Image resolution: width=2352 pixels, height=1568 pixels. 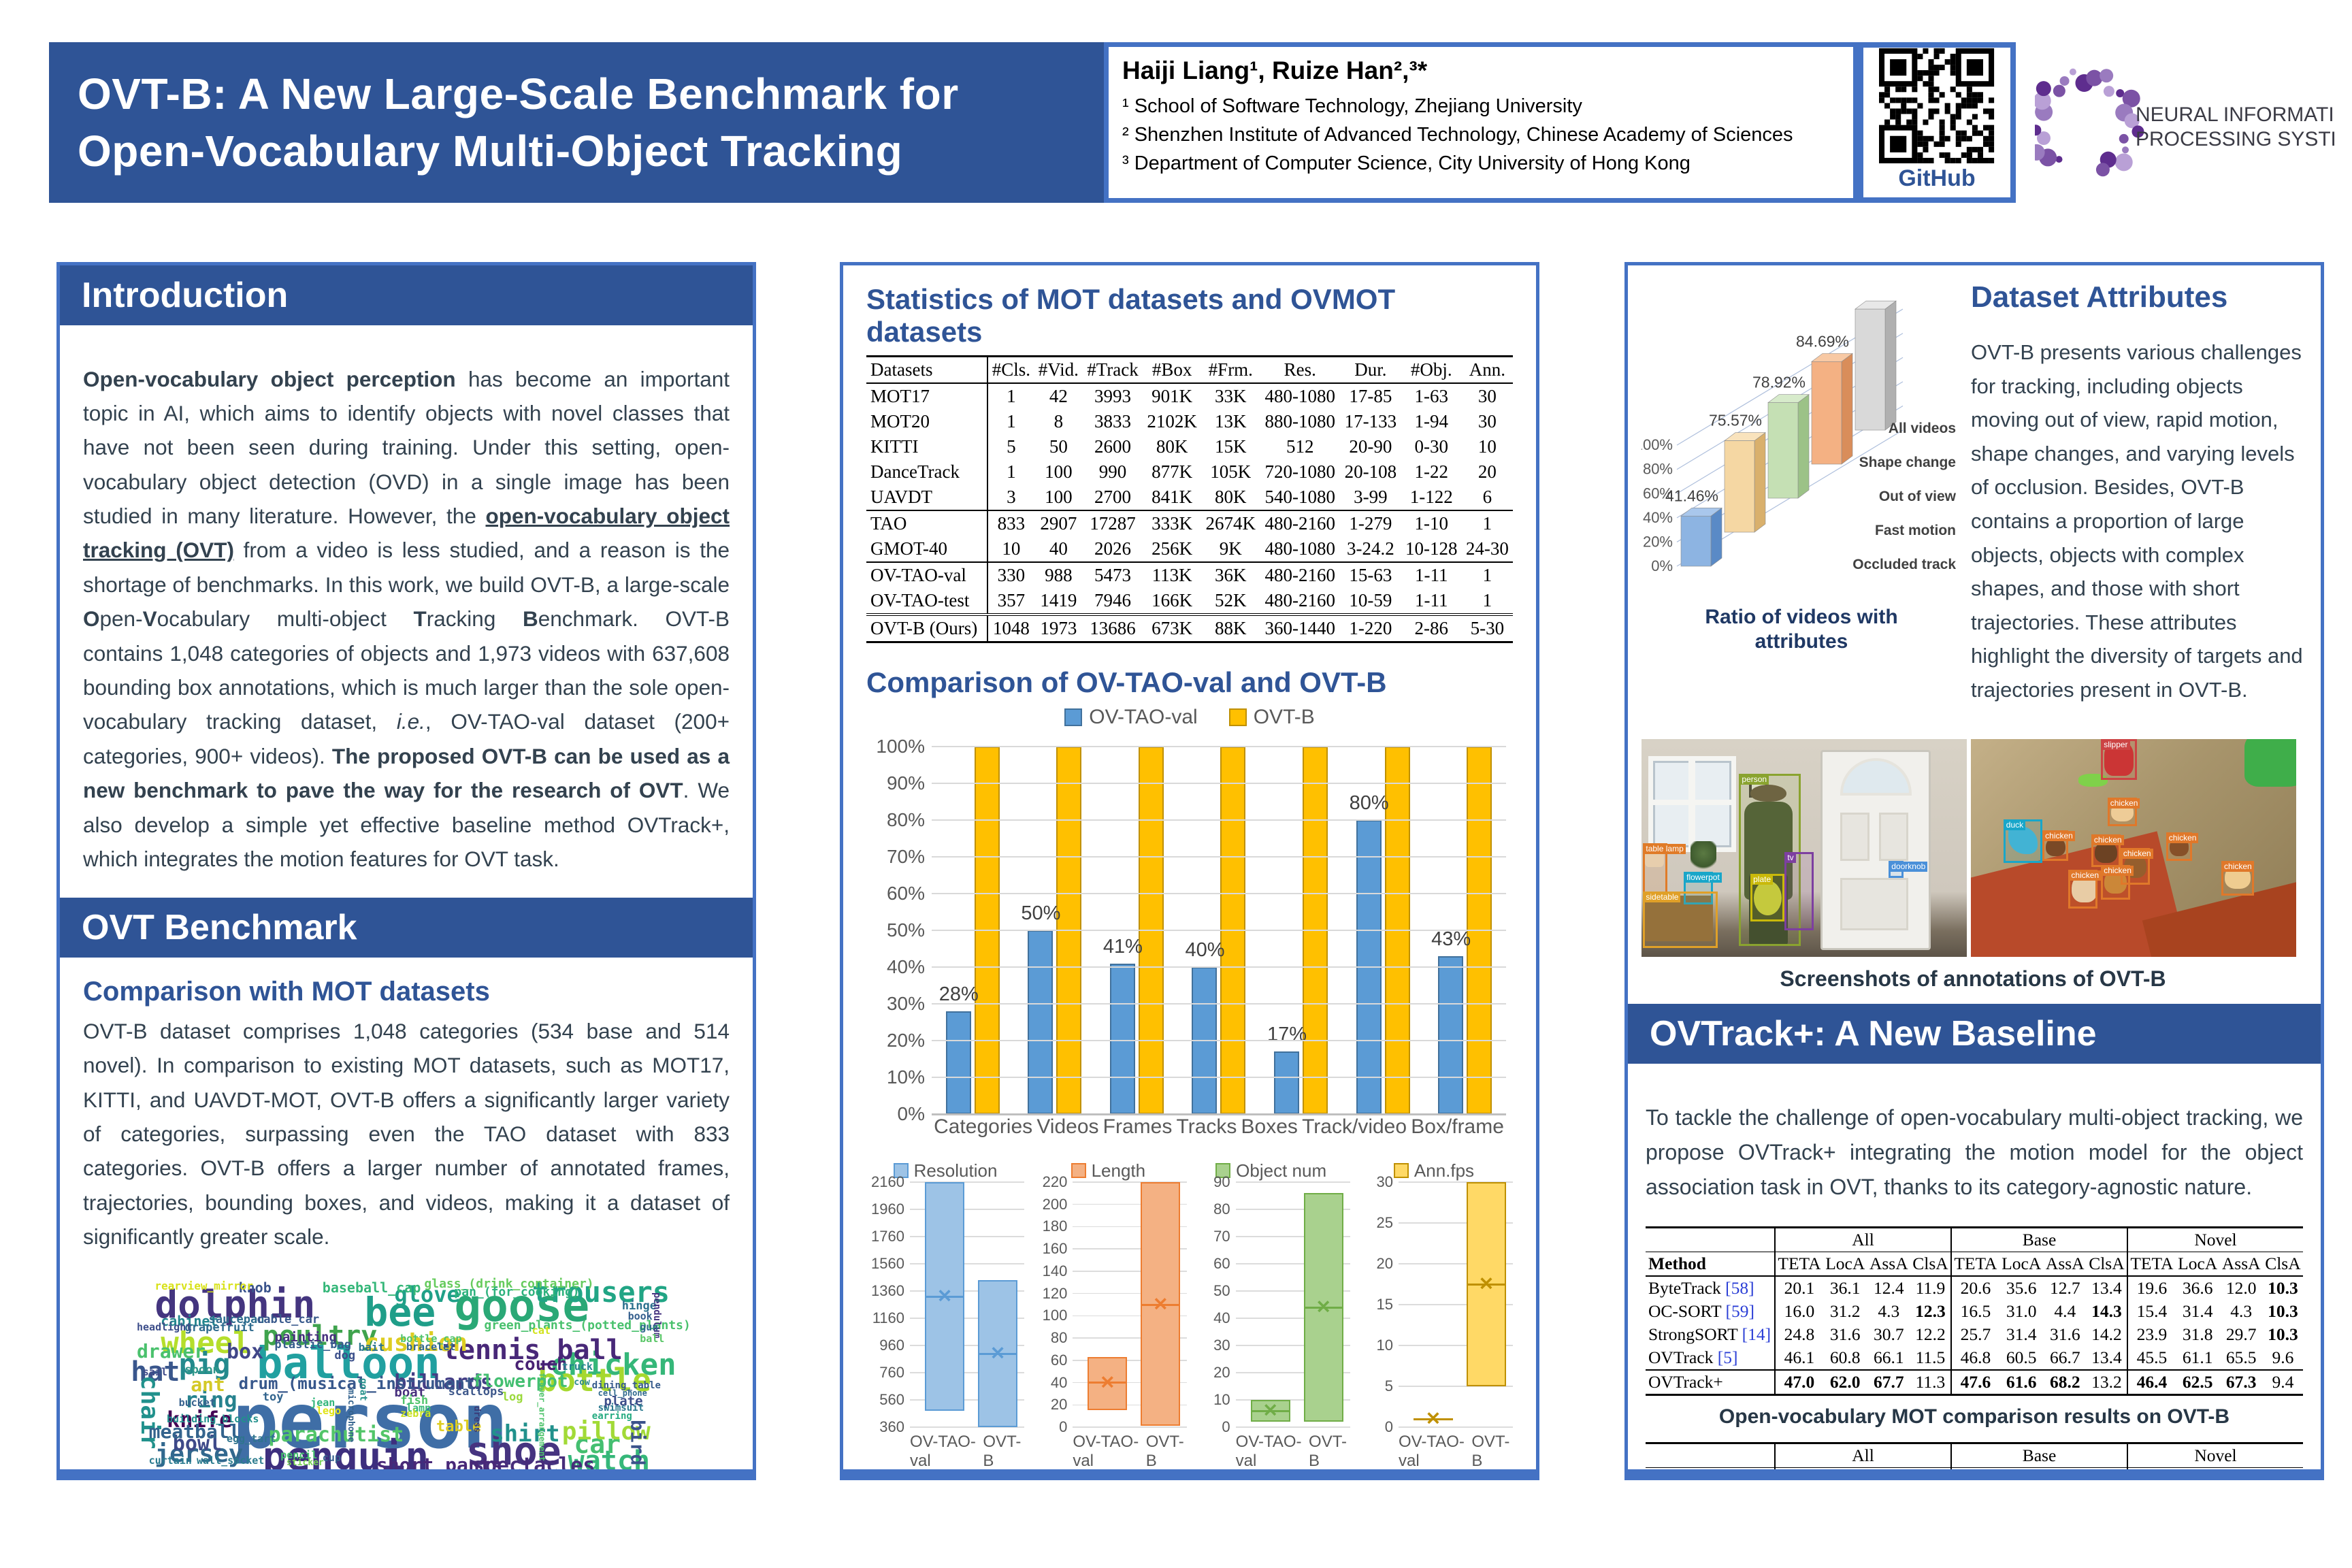 What do you see at coordinates (1231, 600) in the screenshot?
I see `stats-cell: 52K` at bounding box center [1231, 600].